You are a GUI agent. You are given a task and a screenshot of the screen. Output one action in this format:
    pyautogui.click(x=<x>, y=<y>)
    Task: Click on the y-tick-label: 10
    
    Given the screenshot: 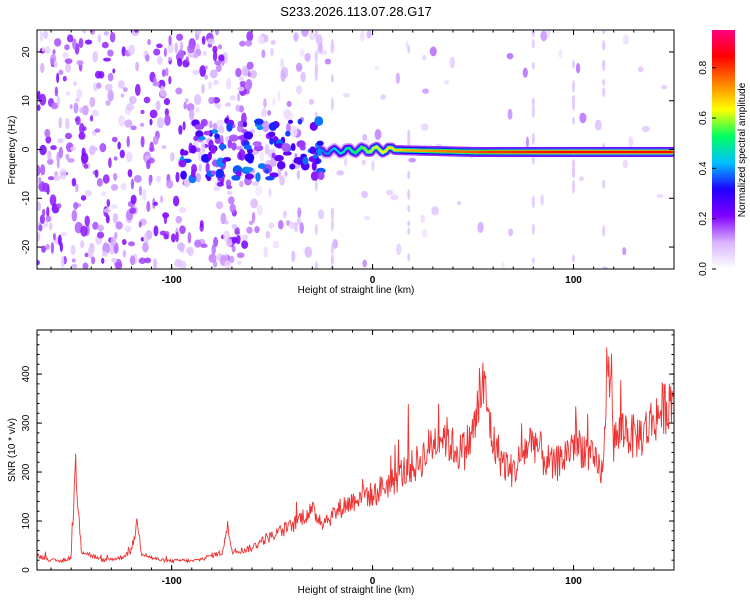 What is the action you would take?
    pyautogui.click(x=26, y=101)
    